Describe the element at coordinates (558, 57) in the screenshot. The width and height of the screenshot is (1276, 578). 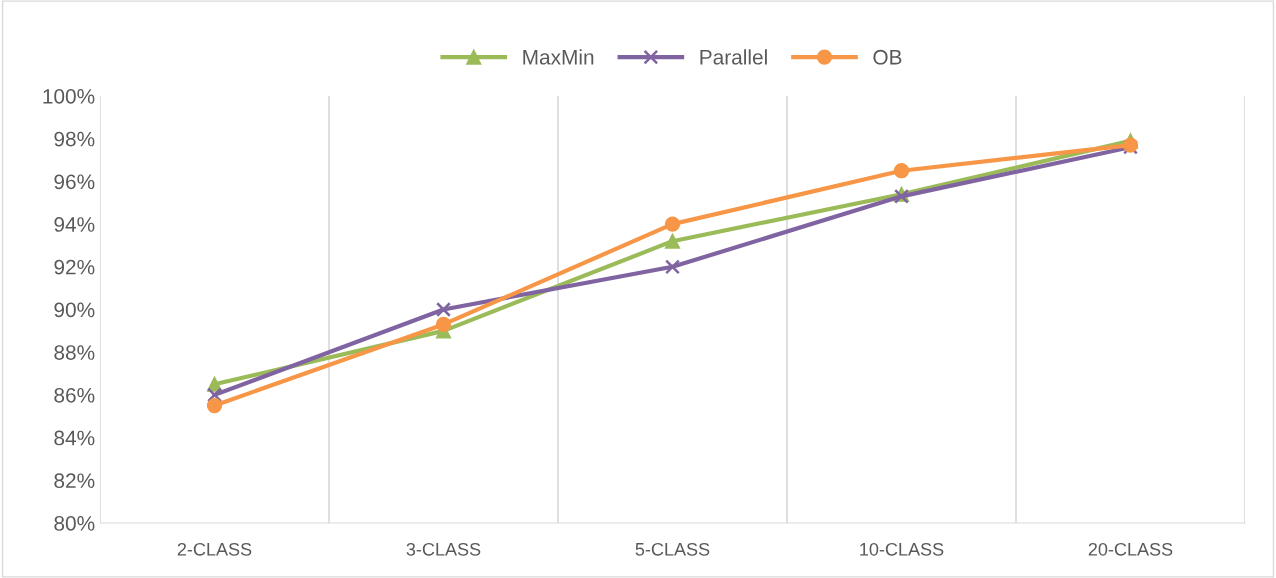
I see `legend-label: MaxMin` at that location.